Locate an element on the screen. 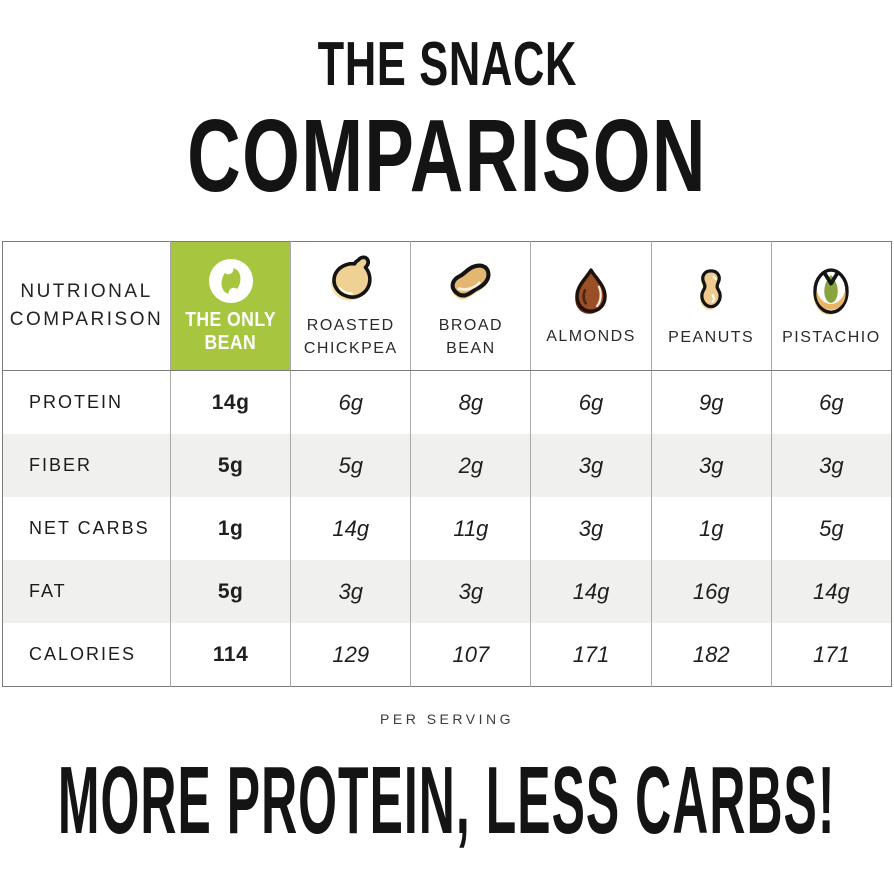  row-label: FIBER is located at coordinates (61, 465).